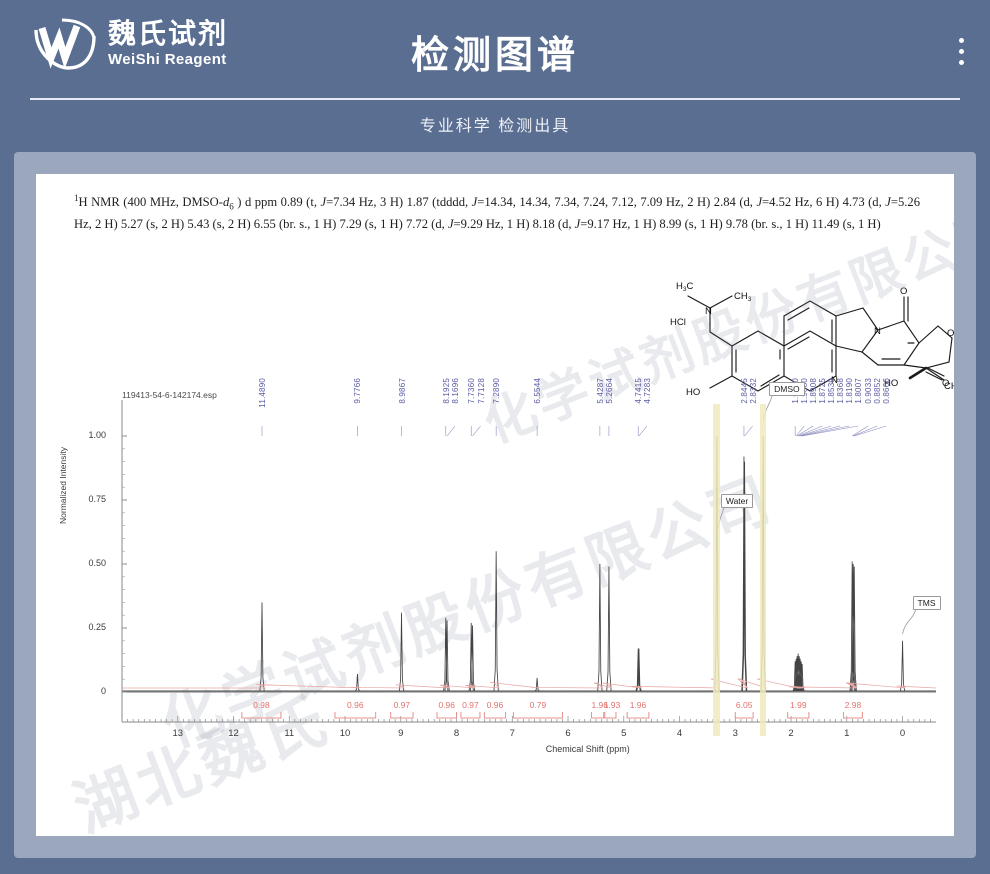  I want to click on y-axis-title: Normalized Intensity, so click(63, 485).